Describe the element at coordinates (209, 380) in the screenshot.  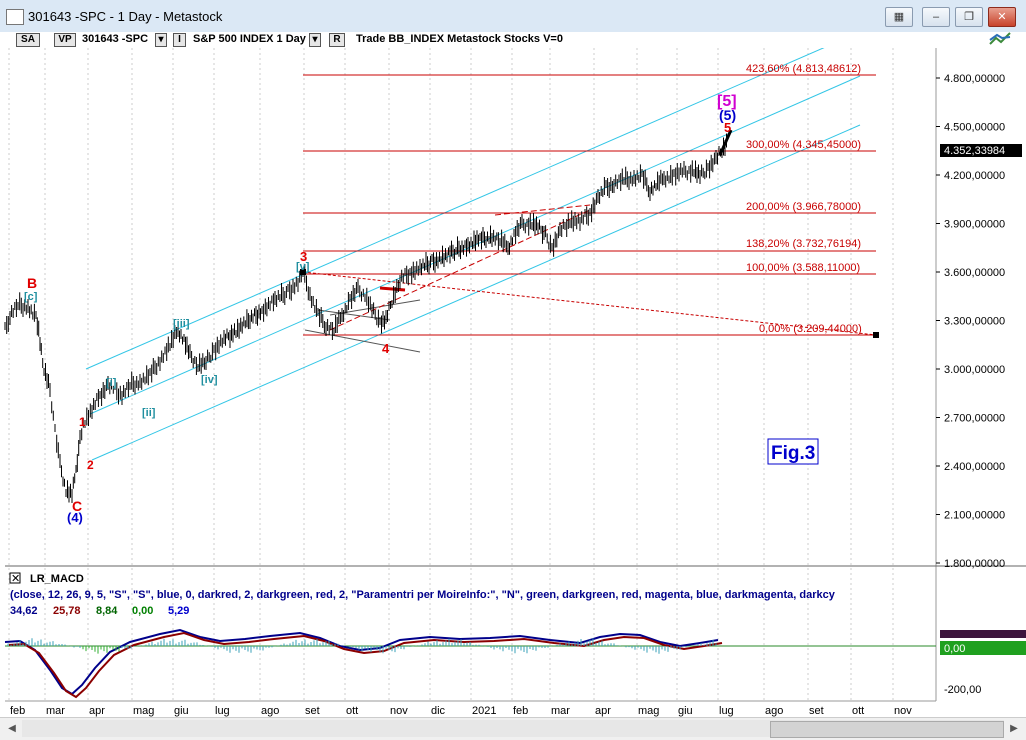
I see `wave-label-iv: [iv]` at that location.